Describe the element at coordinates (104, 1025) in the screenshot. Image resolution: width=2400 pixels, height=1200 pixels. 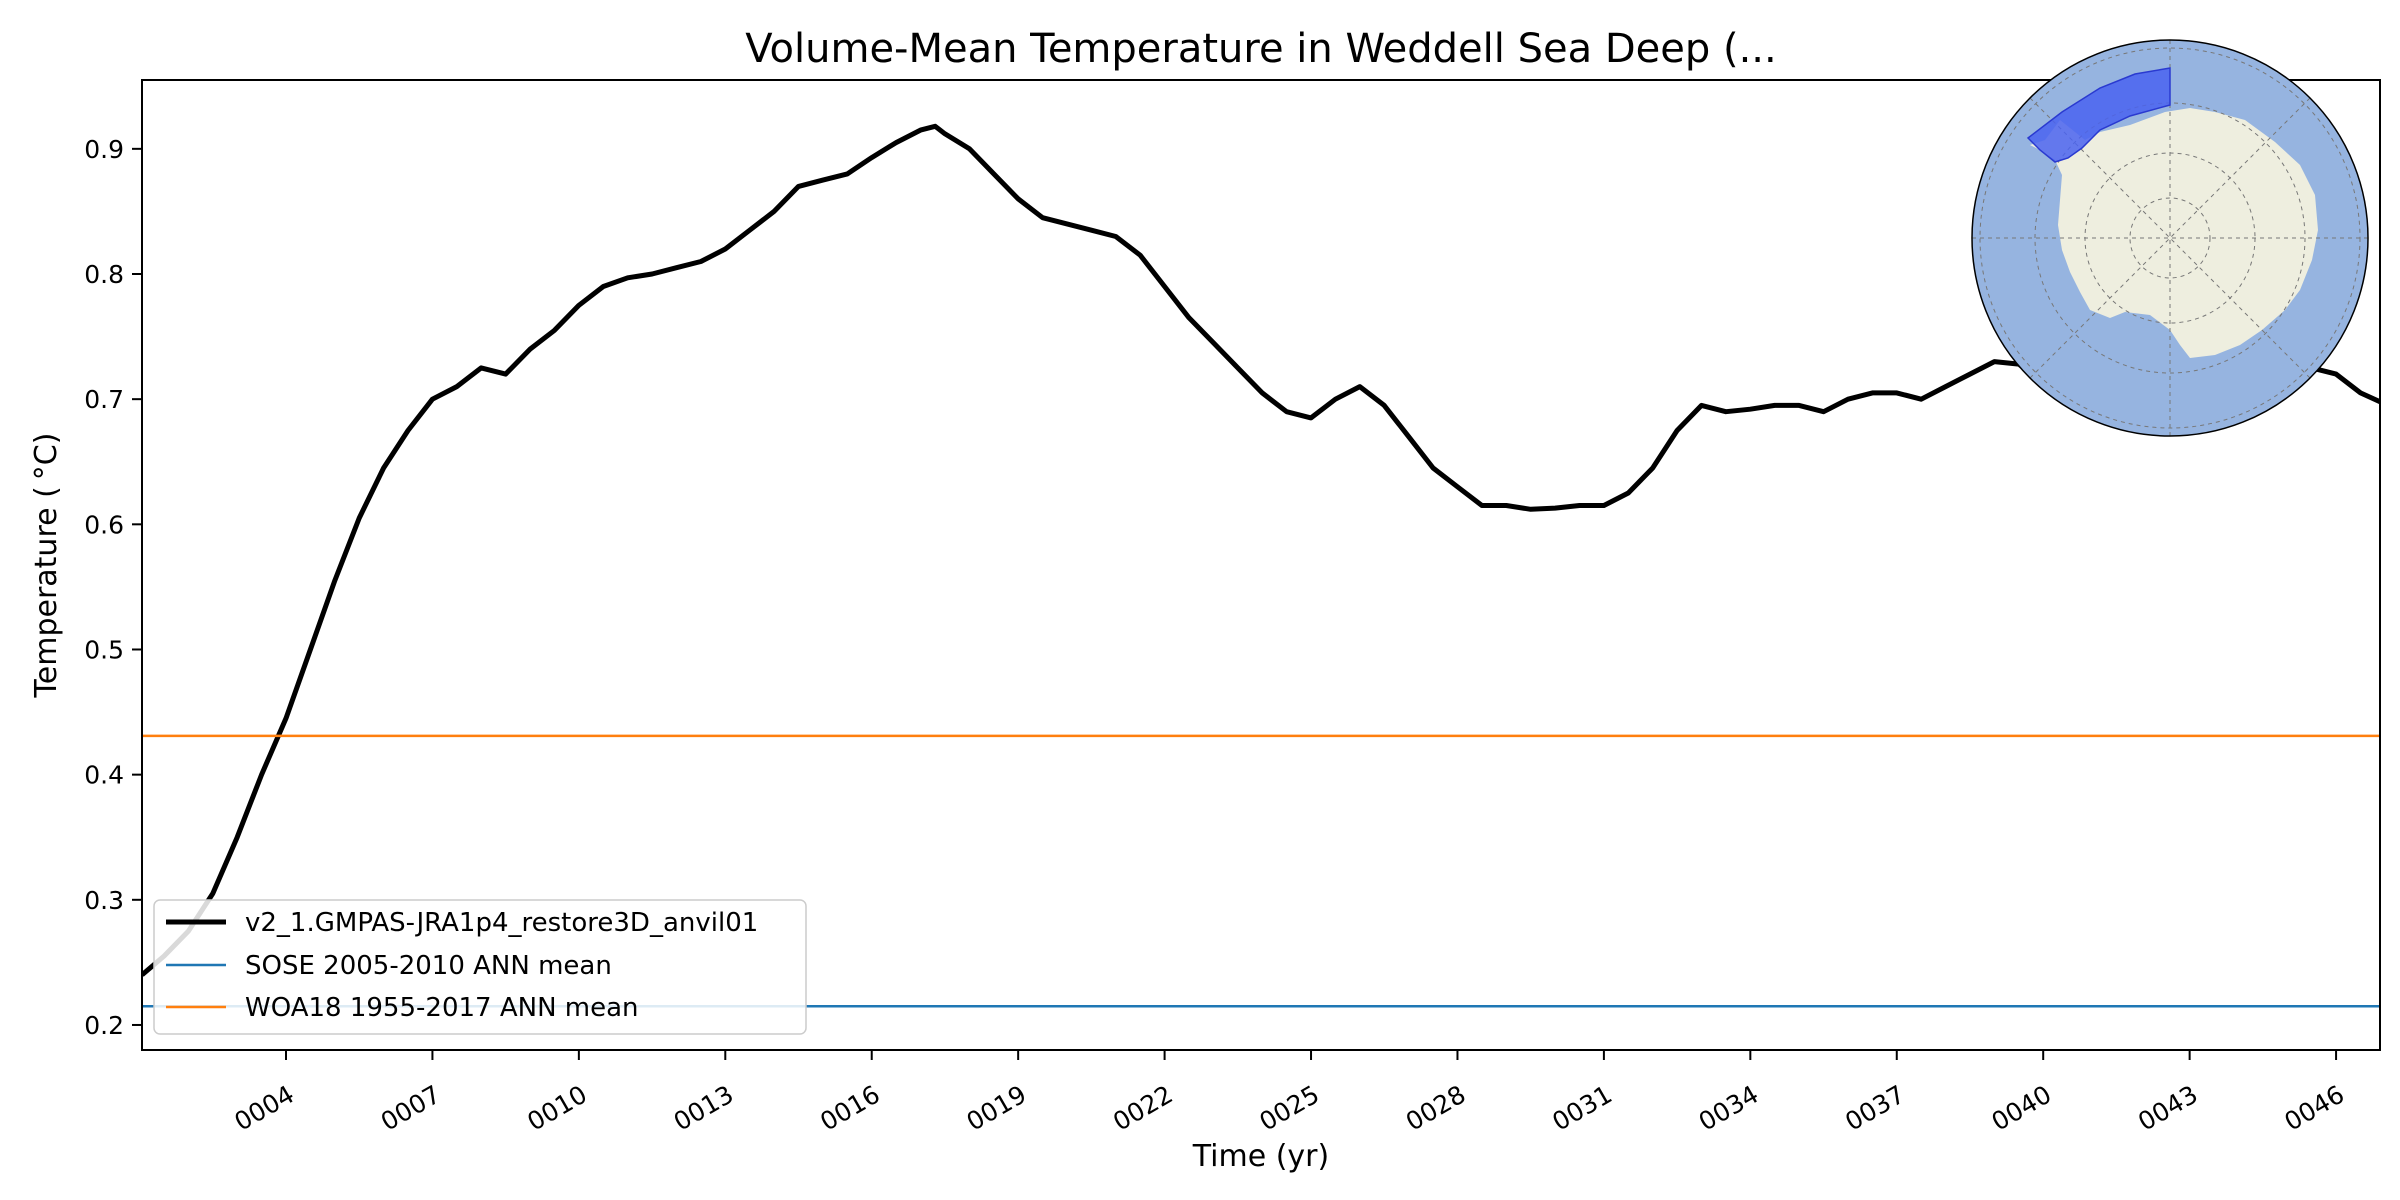
I see `y-tick-label: 0.2` at that location.